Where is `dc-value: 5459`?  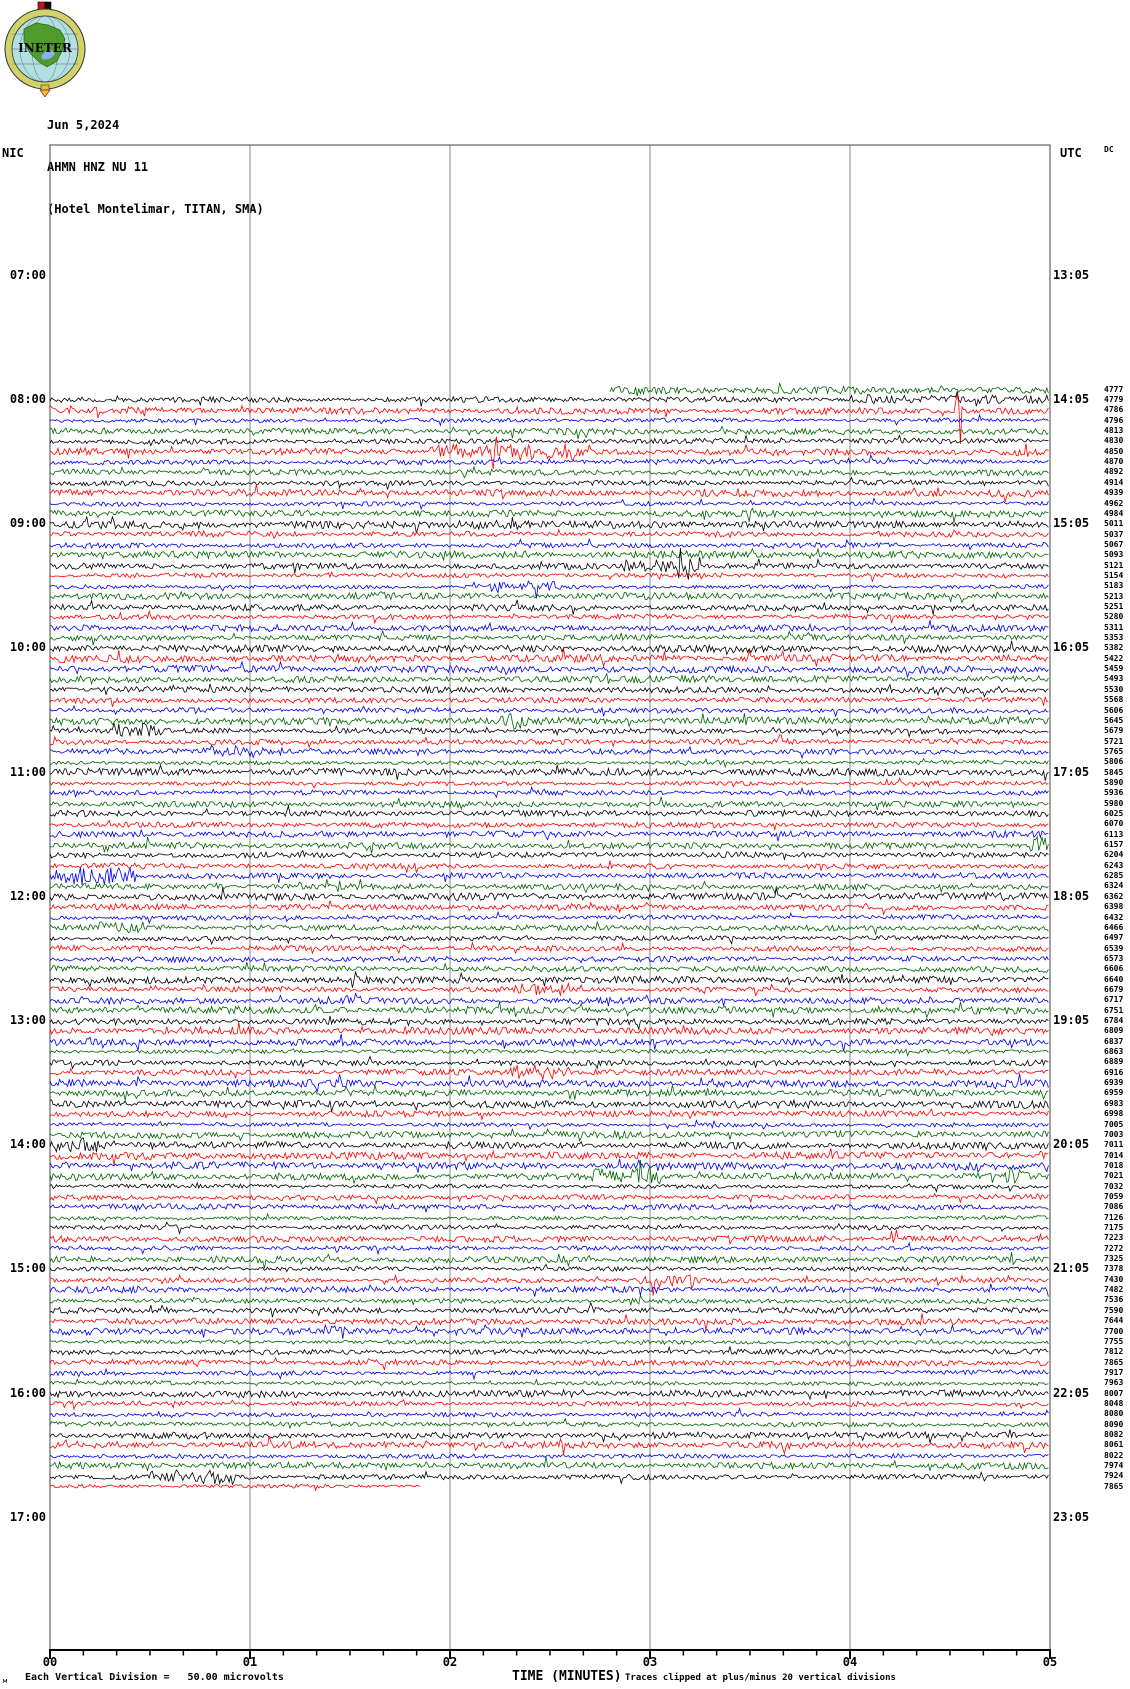
dc-value: 5459 is located at coordinates (1114, 669).